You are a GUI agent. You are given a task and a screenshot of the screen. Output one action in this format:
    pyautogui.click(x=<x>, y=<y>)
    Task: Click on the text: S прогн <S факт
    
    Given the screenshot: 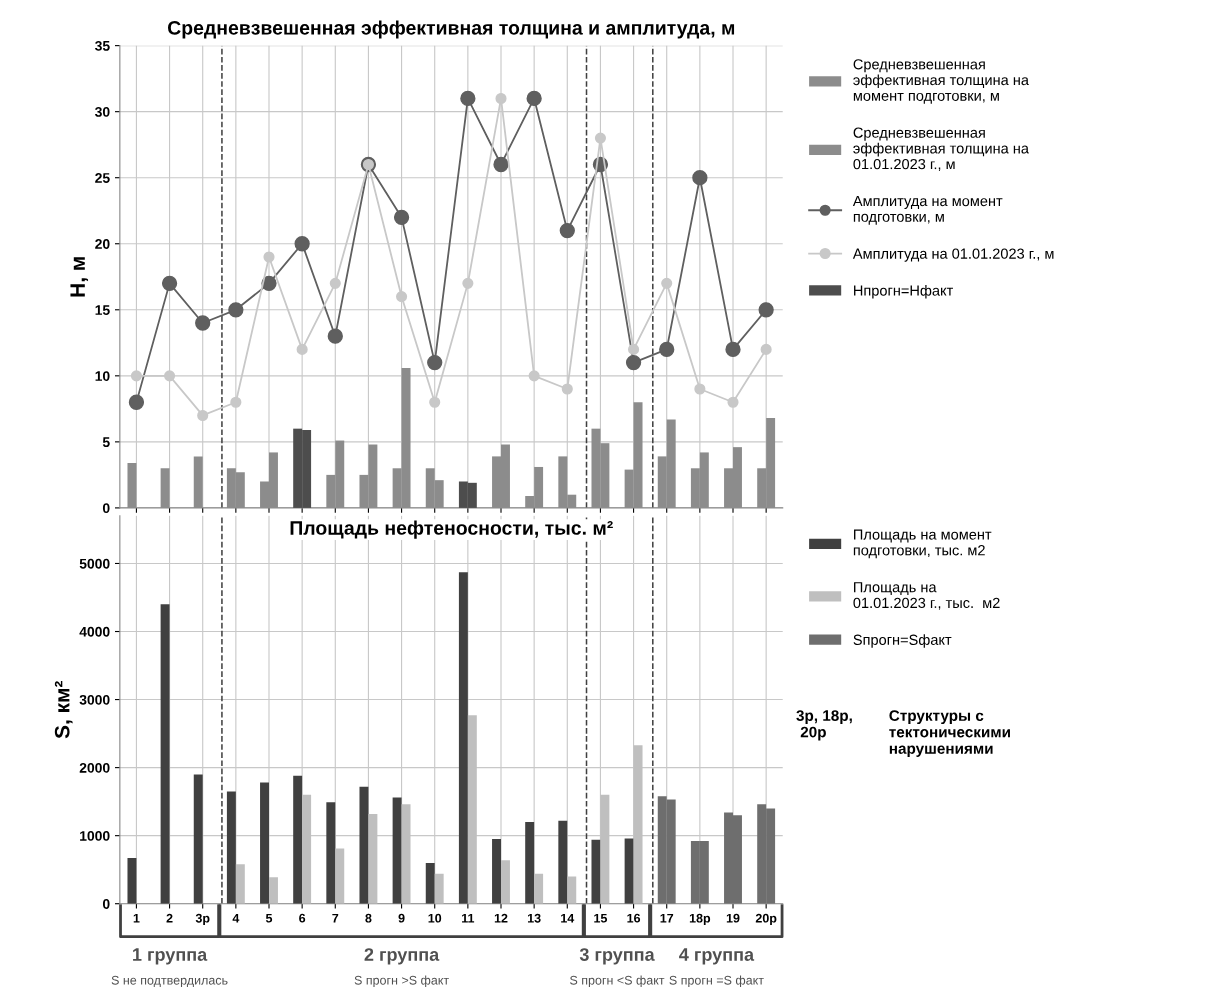 What is the action you would take?
    pyautogui.click(x=617, y=981)
    